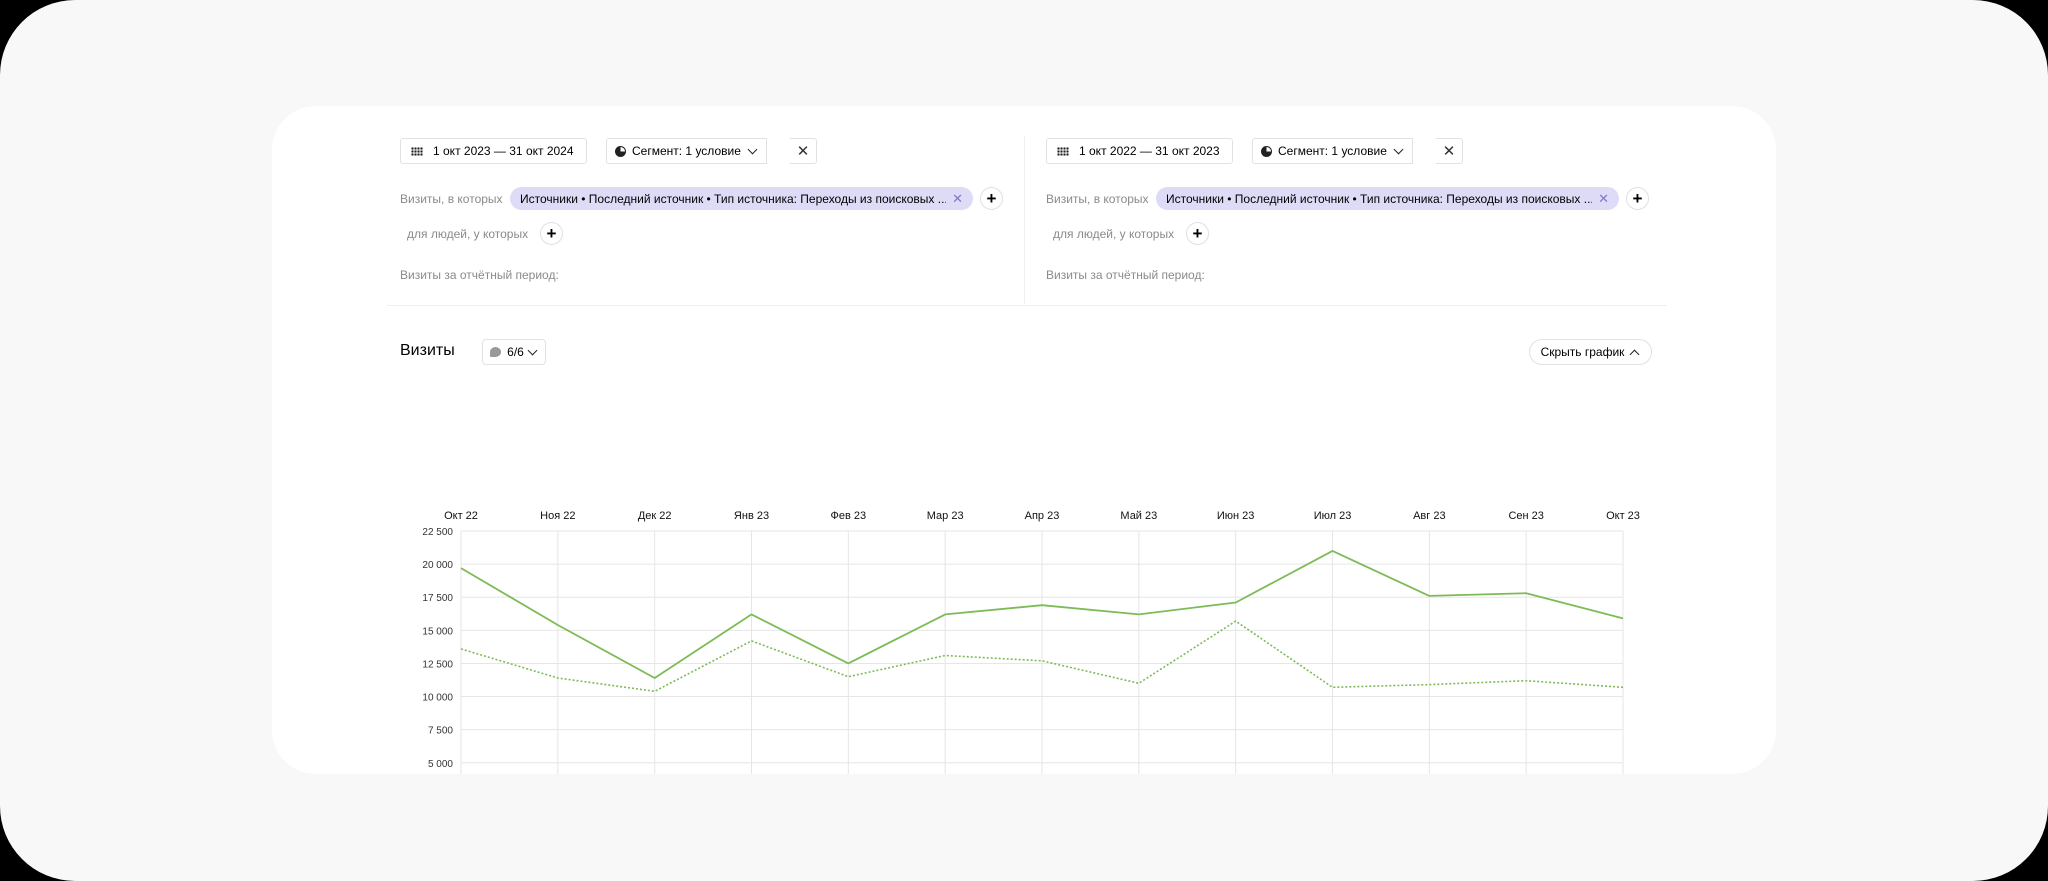 The image size is (2048, 881). What do you see at coordinates (849, 516) in the screenshot?
I see `x-top-tick-label: Фев 23` at bounding box center [849, 516].